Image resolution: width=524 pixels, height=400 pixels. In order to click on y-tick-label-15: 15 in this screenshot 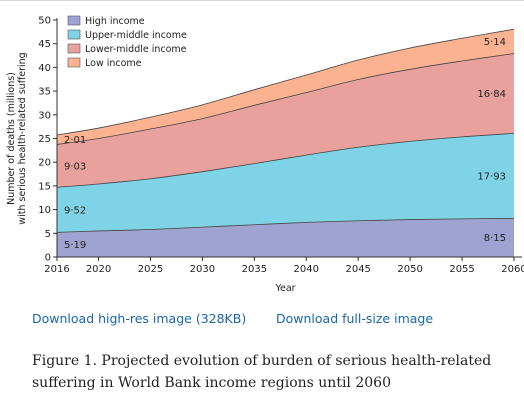, I will do `click(44, 186)`.